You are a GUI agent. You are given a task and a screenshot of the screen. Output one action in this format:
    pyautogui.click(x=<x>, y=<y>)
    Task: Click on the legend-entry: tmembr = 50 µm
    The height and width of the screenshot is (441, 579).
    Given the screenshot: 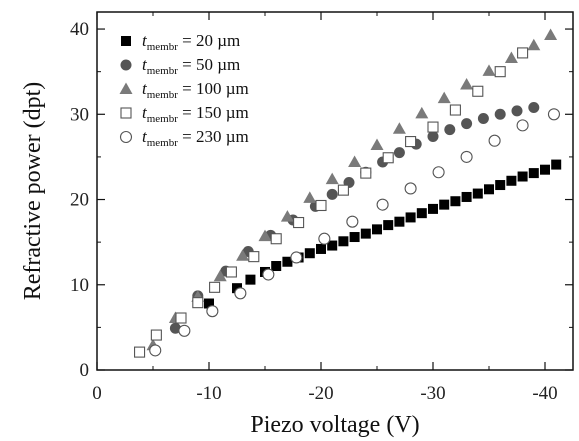 What is the action you would take?
    pyautogui.click(x=180, y=66)
    